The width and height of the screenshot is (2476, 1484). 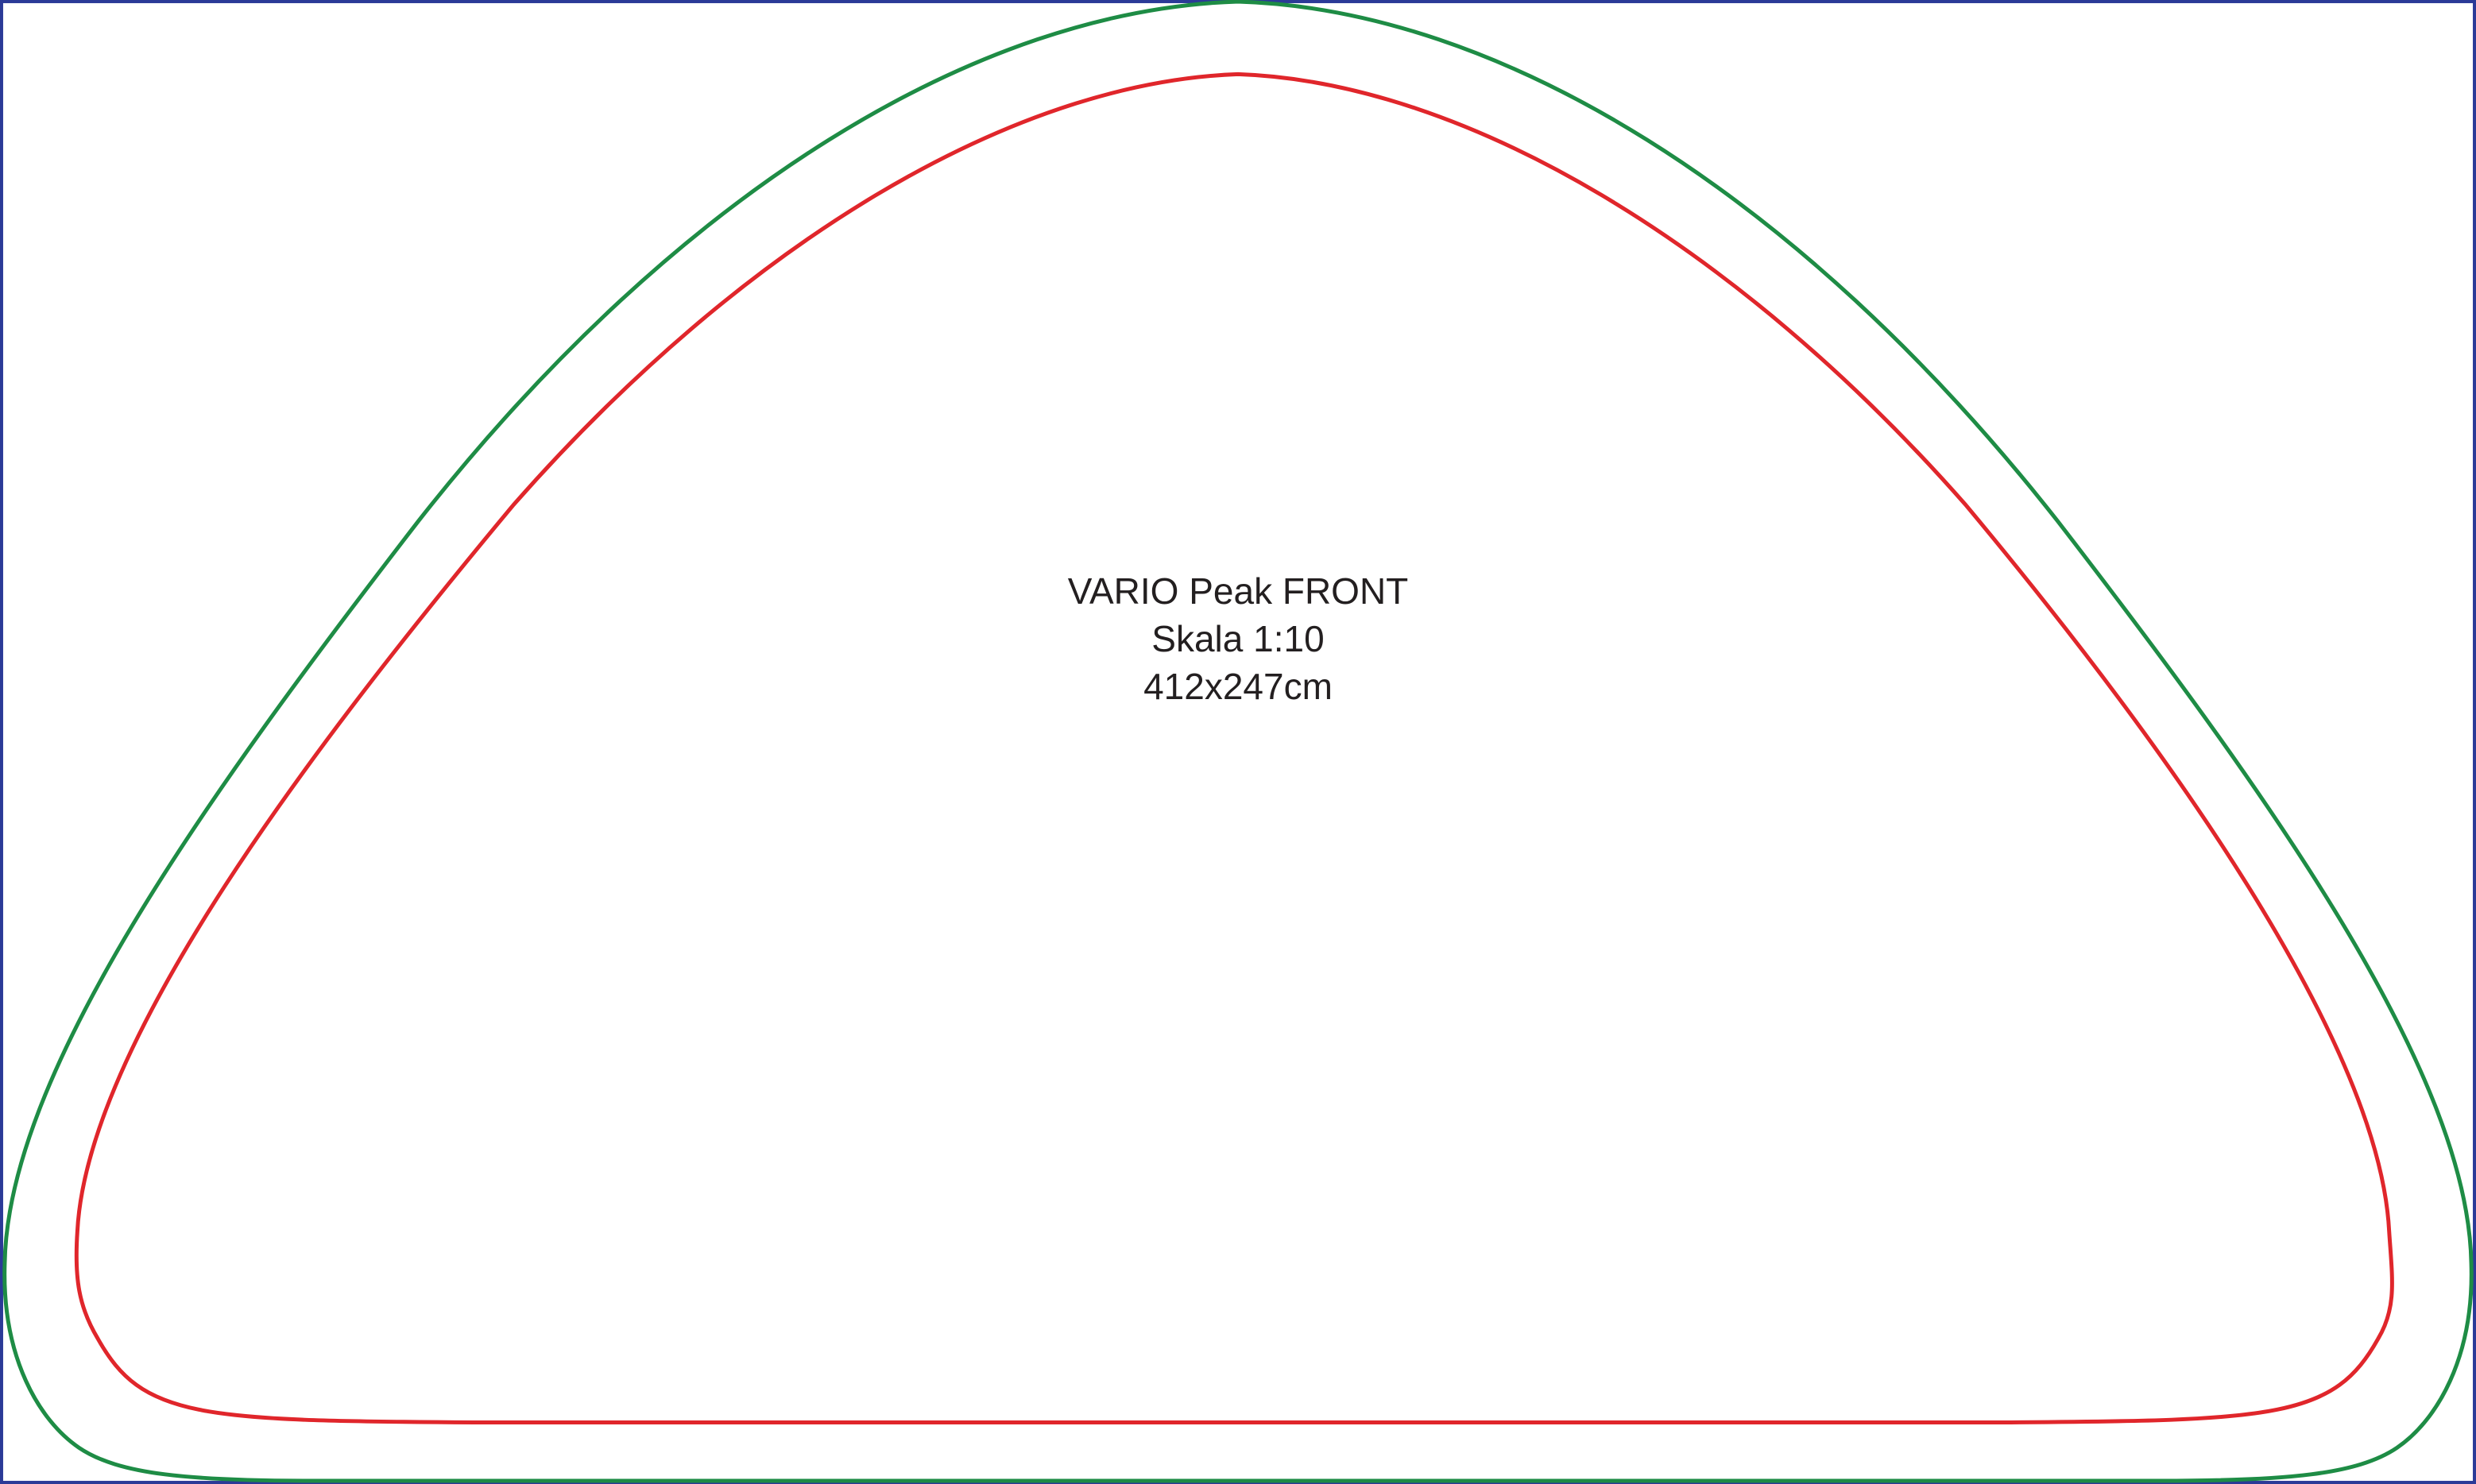 I want to click on scale-text: Skala 1:10, so click(x=1238, y=638).